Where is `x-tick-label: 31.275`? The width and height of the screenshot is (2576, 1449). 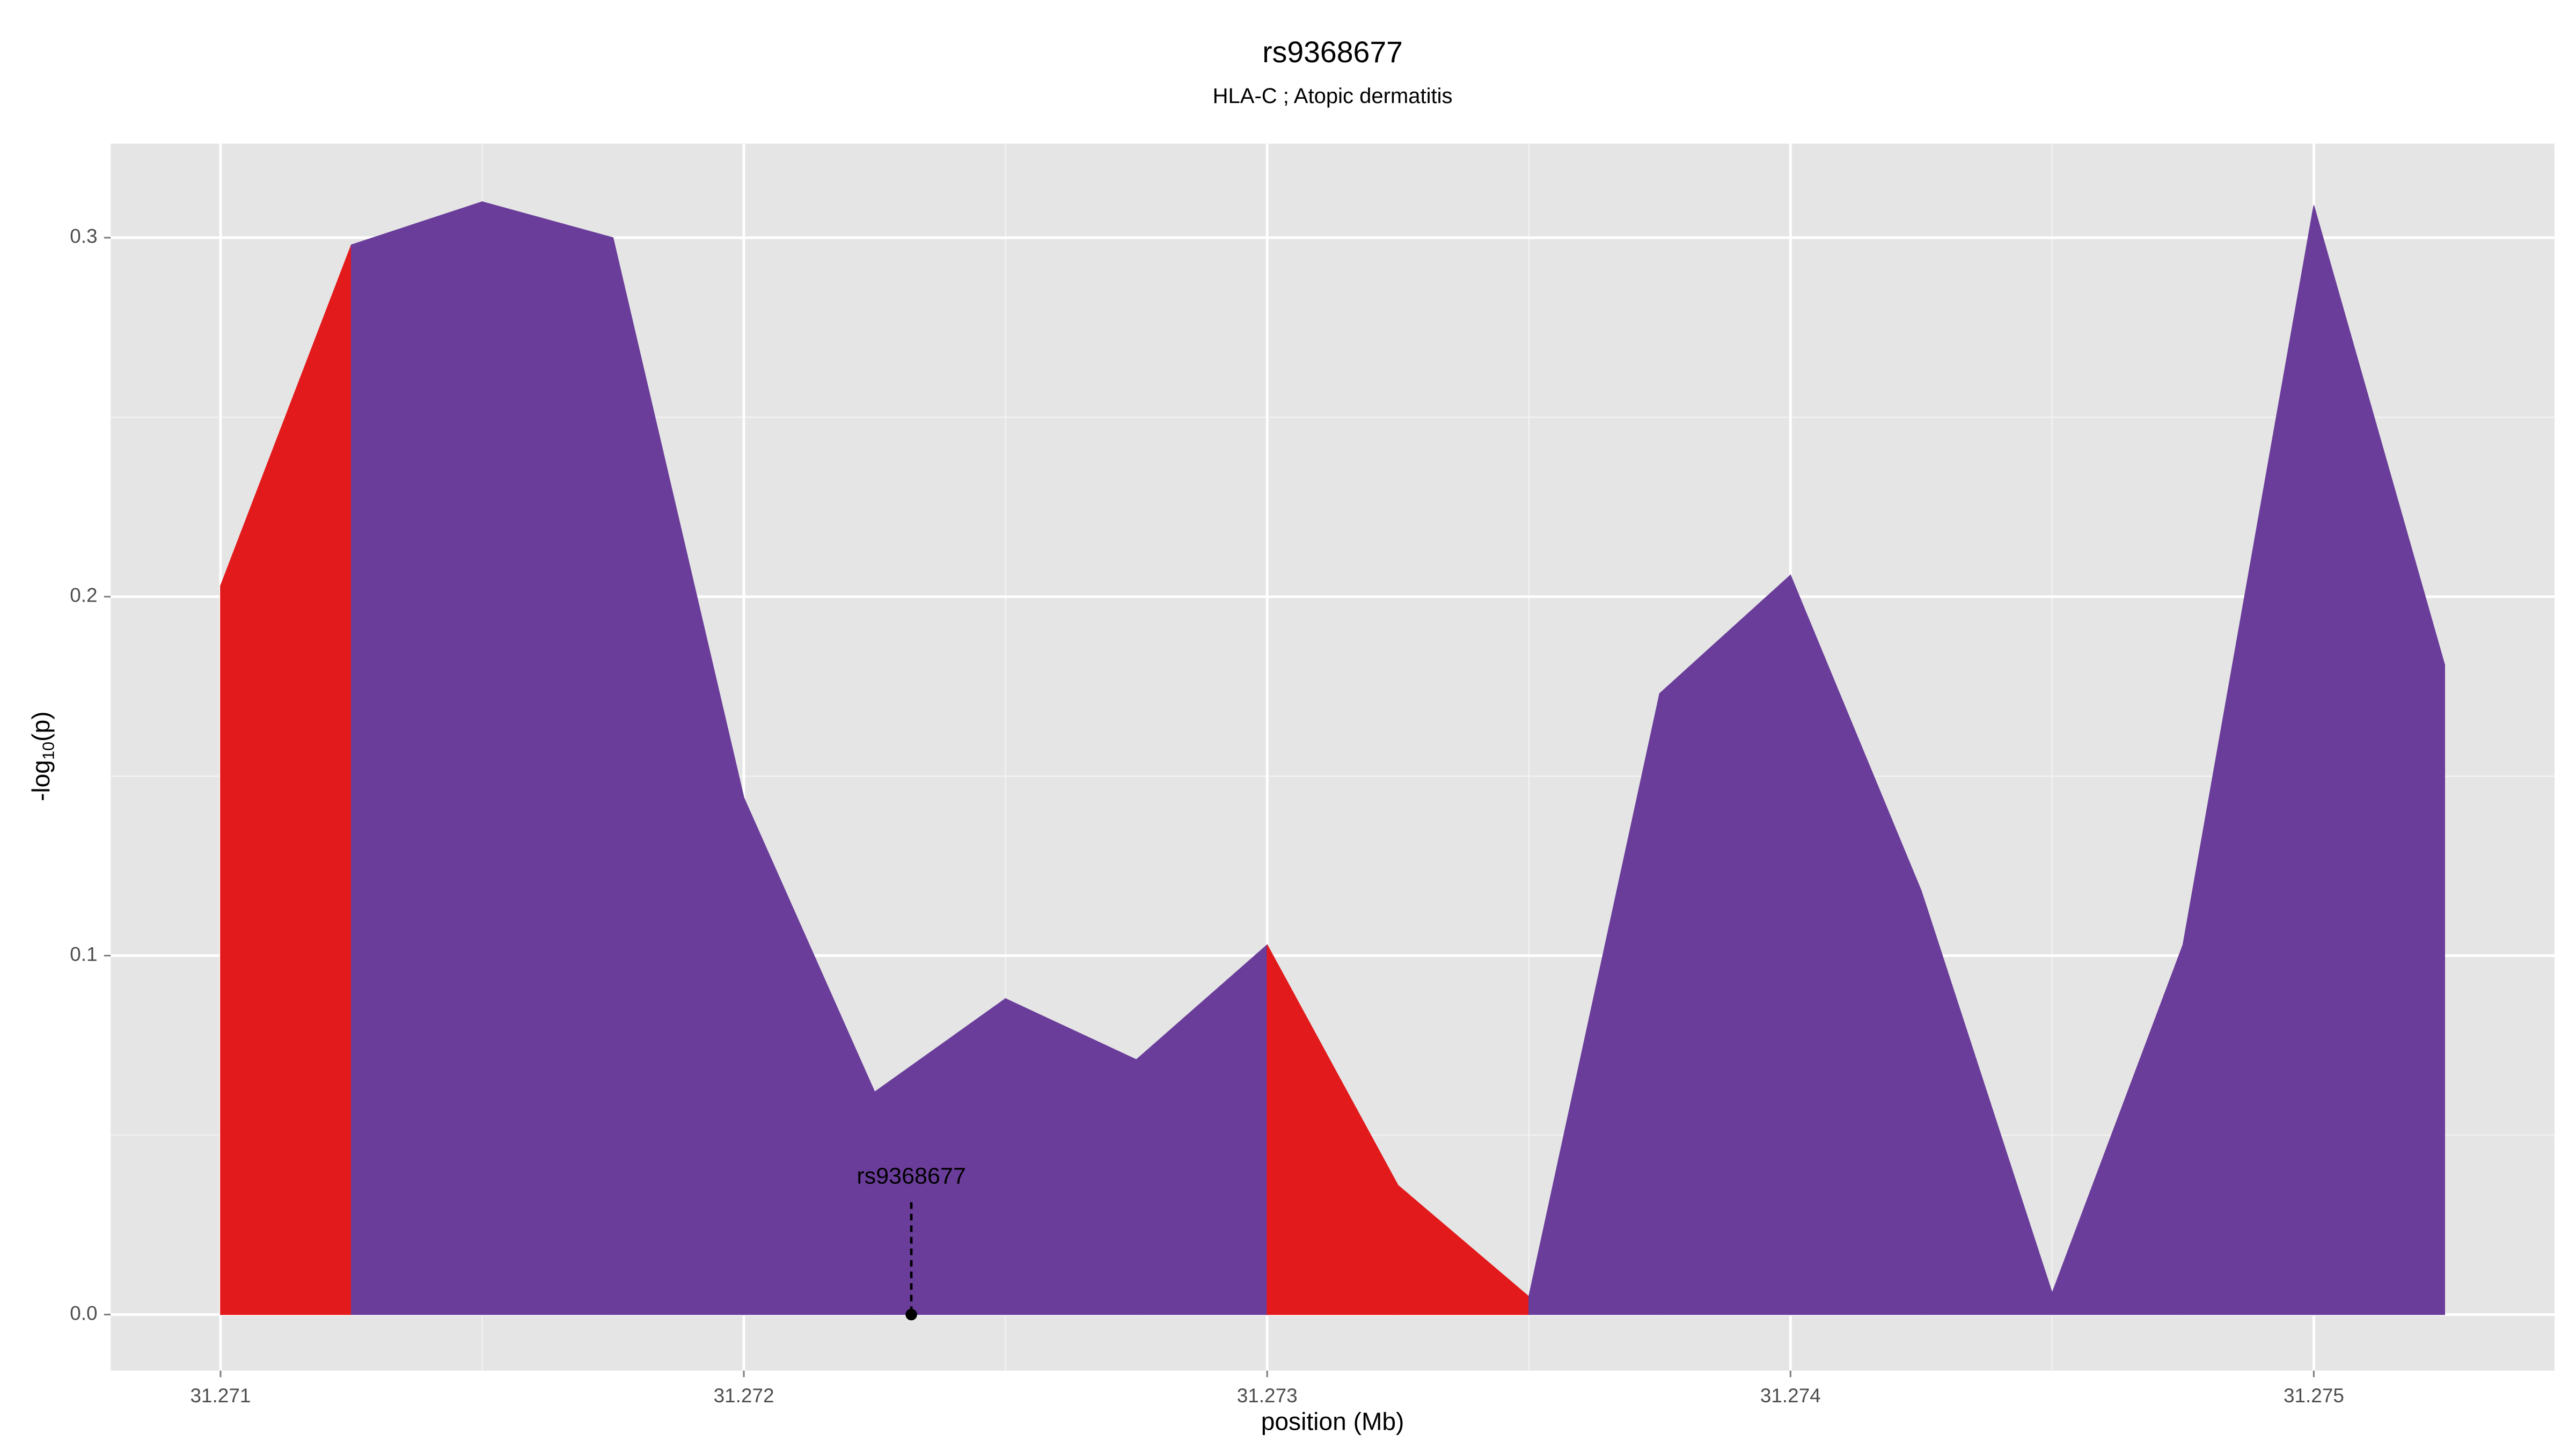 x-tick-label: 31.275 is located at coordinates (2314, 1396).